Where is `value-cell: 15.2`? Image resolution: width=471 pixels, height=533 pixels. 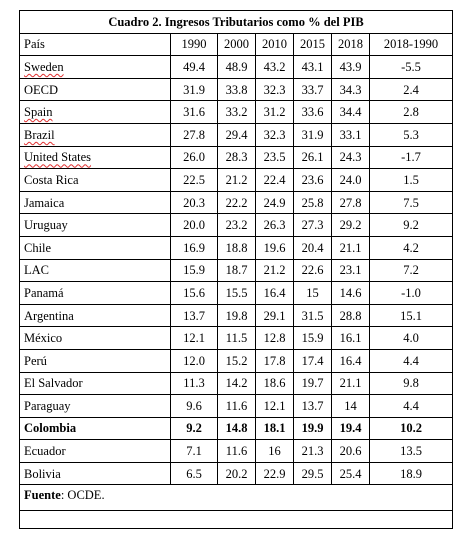 value-cell: 15.2 is located at coordinates (236, 360).